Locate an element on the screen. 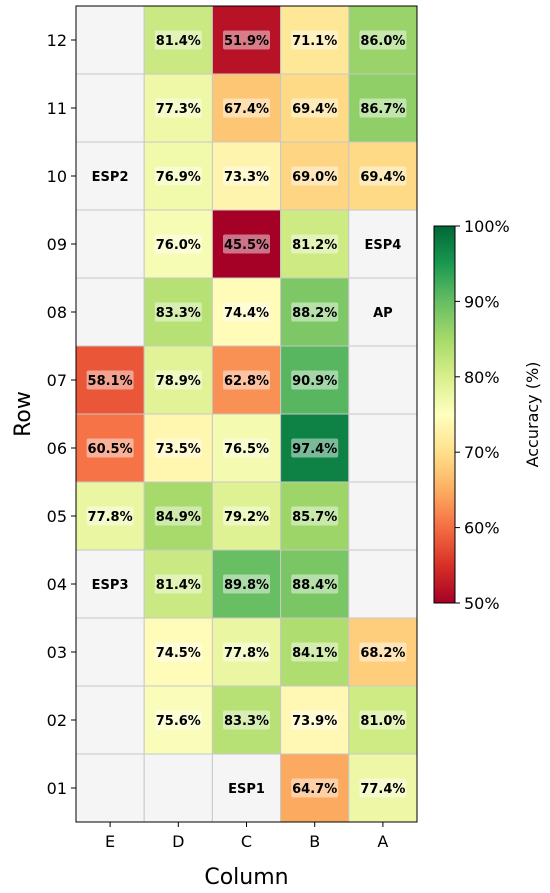 This screenshot has width=550, height=893. cell-label-01-C: ESP1 is located at coordinates (246, 789).